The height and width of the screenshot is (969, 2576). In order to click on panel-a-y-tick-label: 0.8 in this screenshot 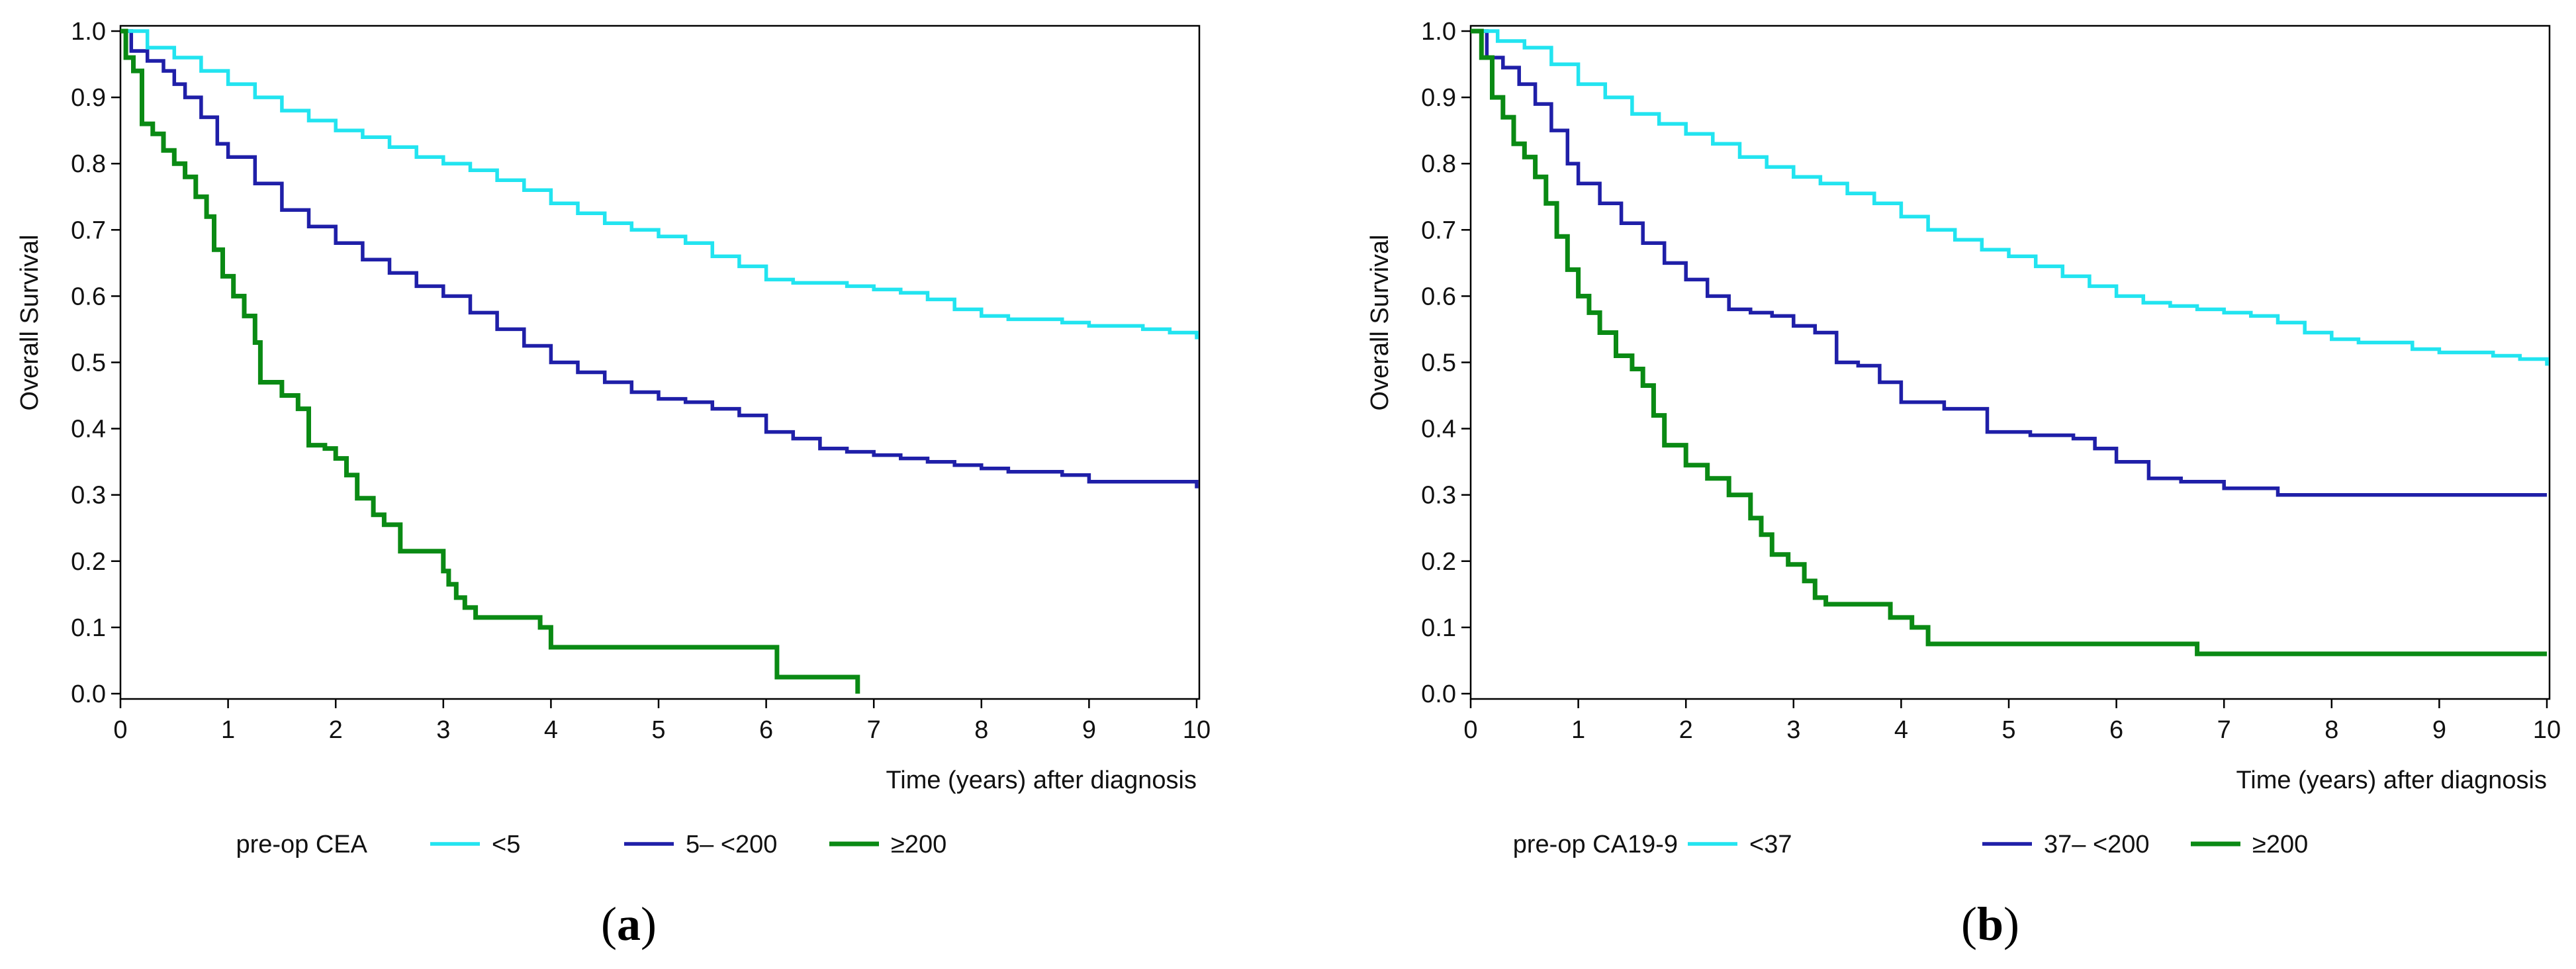, I will do `click(88, 164)`.